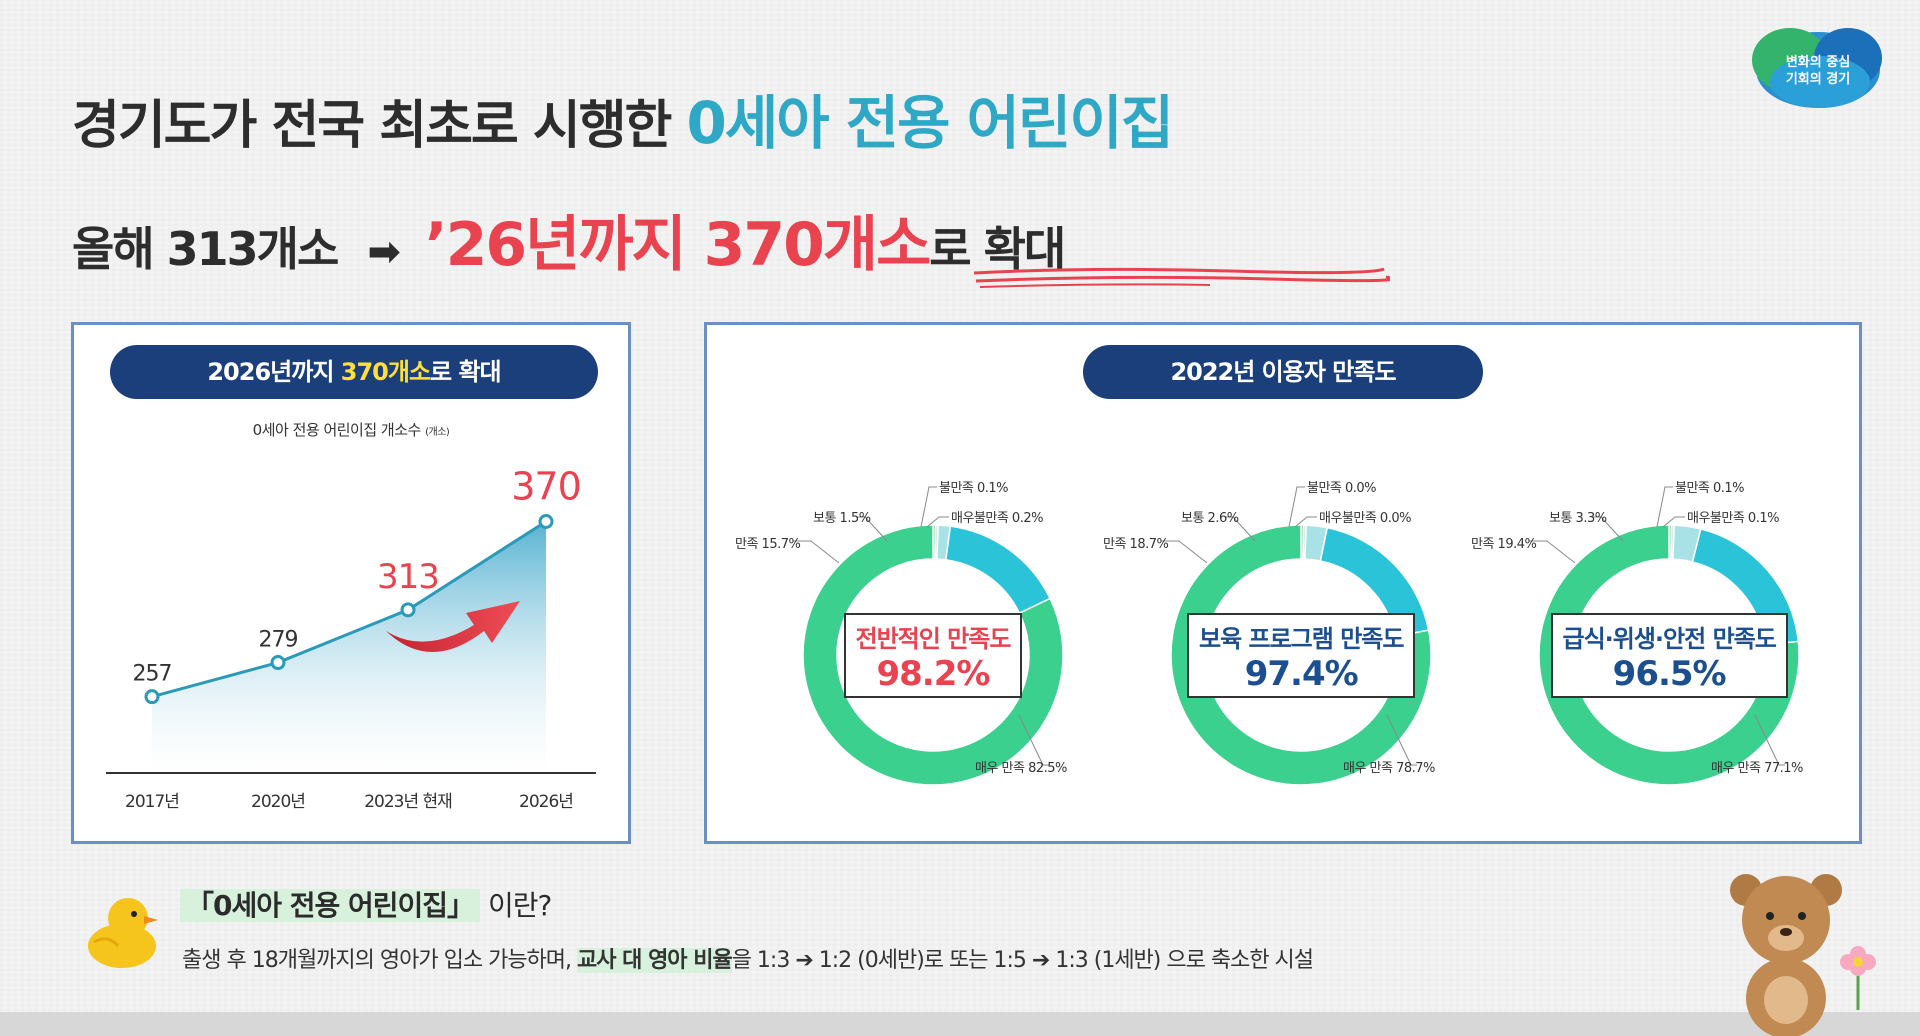  What do you see at coordinates (1578, 518) in the screenshot?
I see `slice-label: 보통 3.3%` at bounding box center [1578, 518].